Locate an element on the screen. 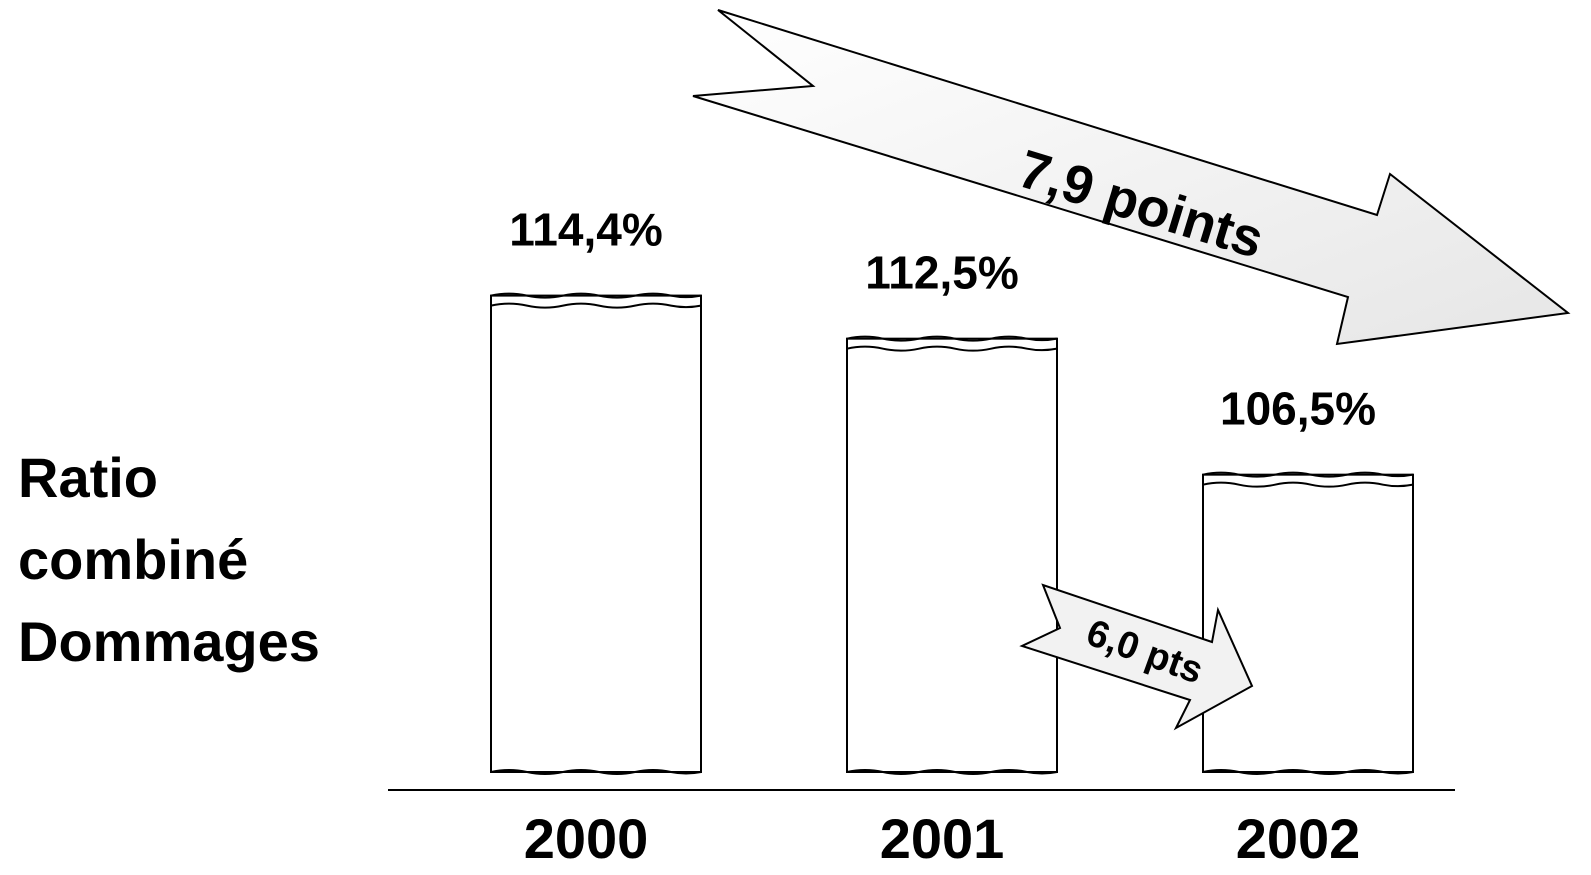  y-axis-label-line-2: combiné is located at coordinates (133, 559).